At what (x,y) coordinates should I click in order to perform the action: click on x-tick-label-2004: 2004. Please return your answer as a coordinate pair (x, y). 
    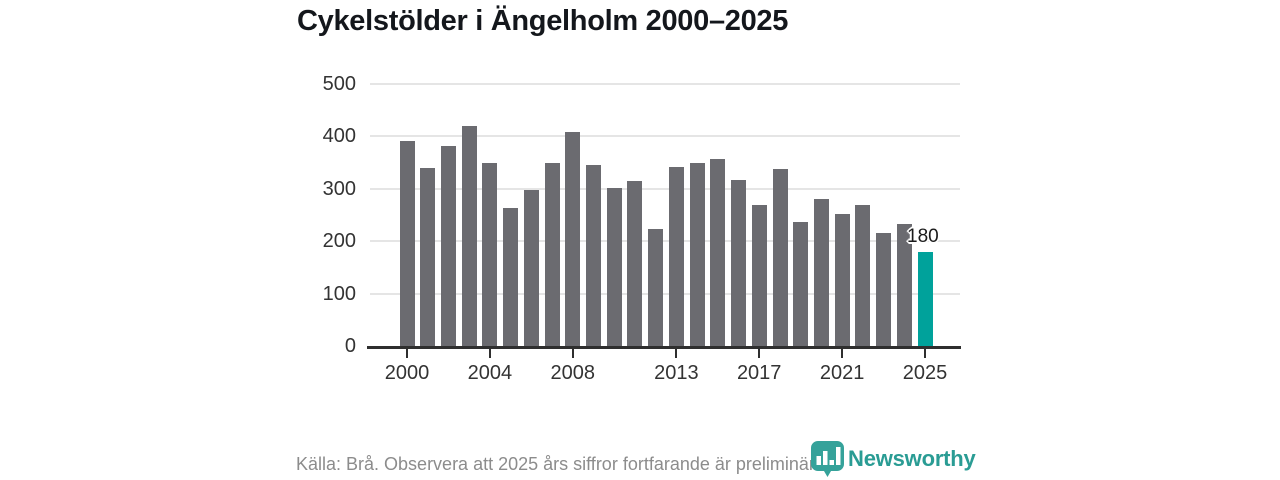
    Looking at the image, I should click on (490, 373).